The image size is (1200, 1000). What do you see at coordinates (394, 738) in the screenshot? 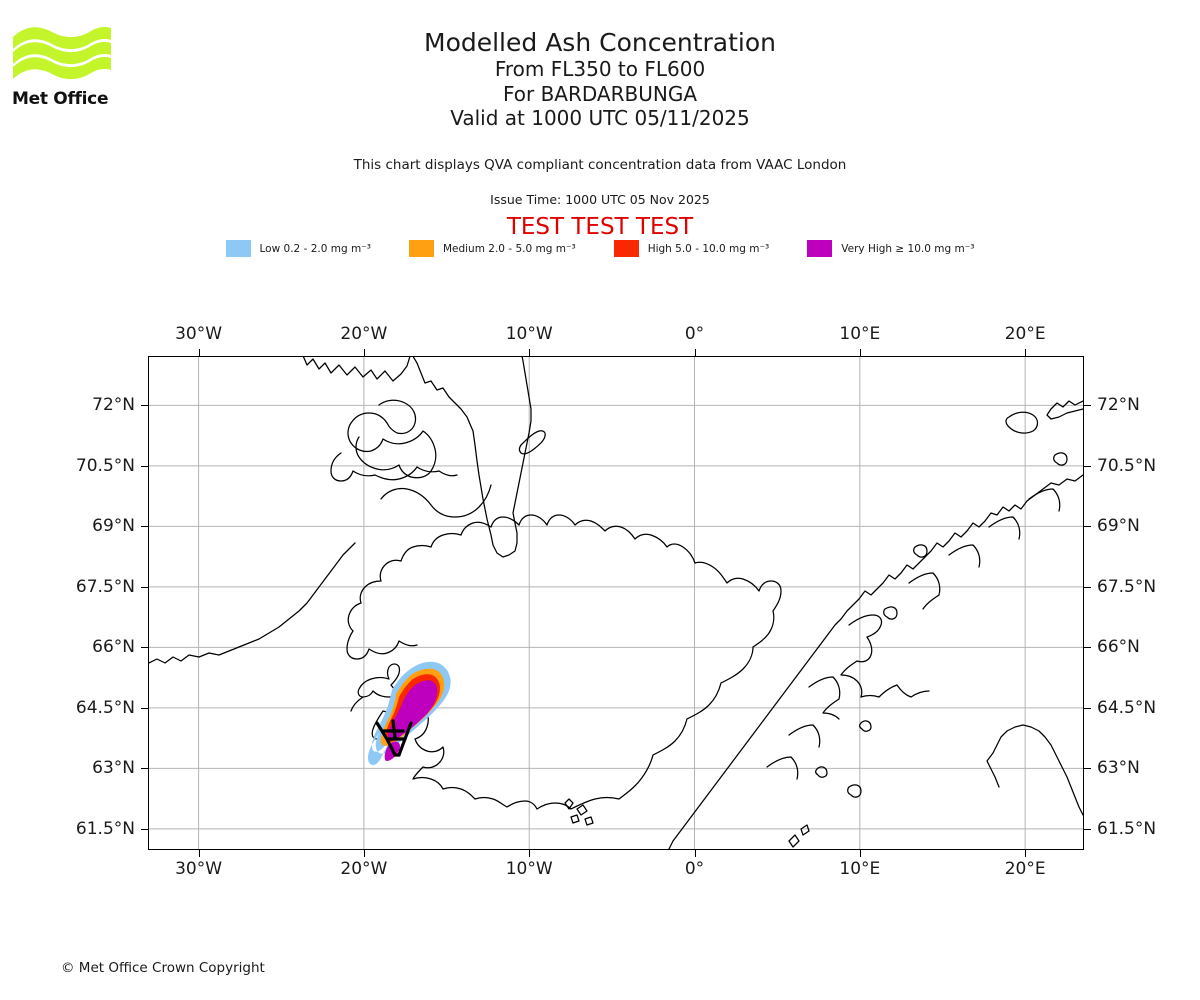
I see `volcano-icon` at bounding box center [394, 738].